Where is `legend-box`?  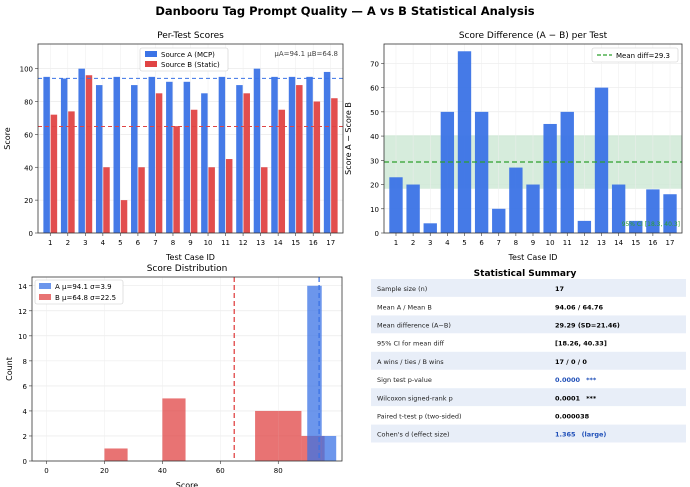 legend-box is located at coordinates (79, 292).